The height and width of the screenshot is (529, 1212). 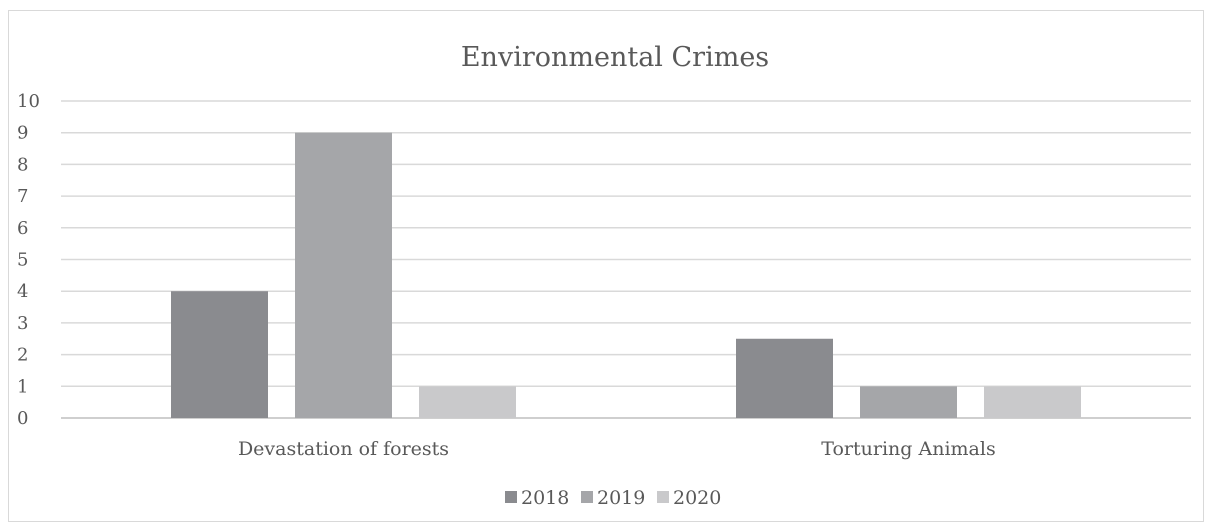 I want to click on y-tick-label-1: 1, so click(x=22, y=386).